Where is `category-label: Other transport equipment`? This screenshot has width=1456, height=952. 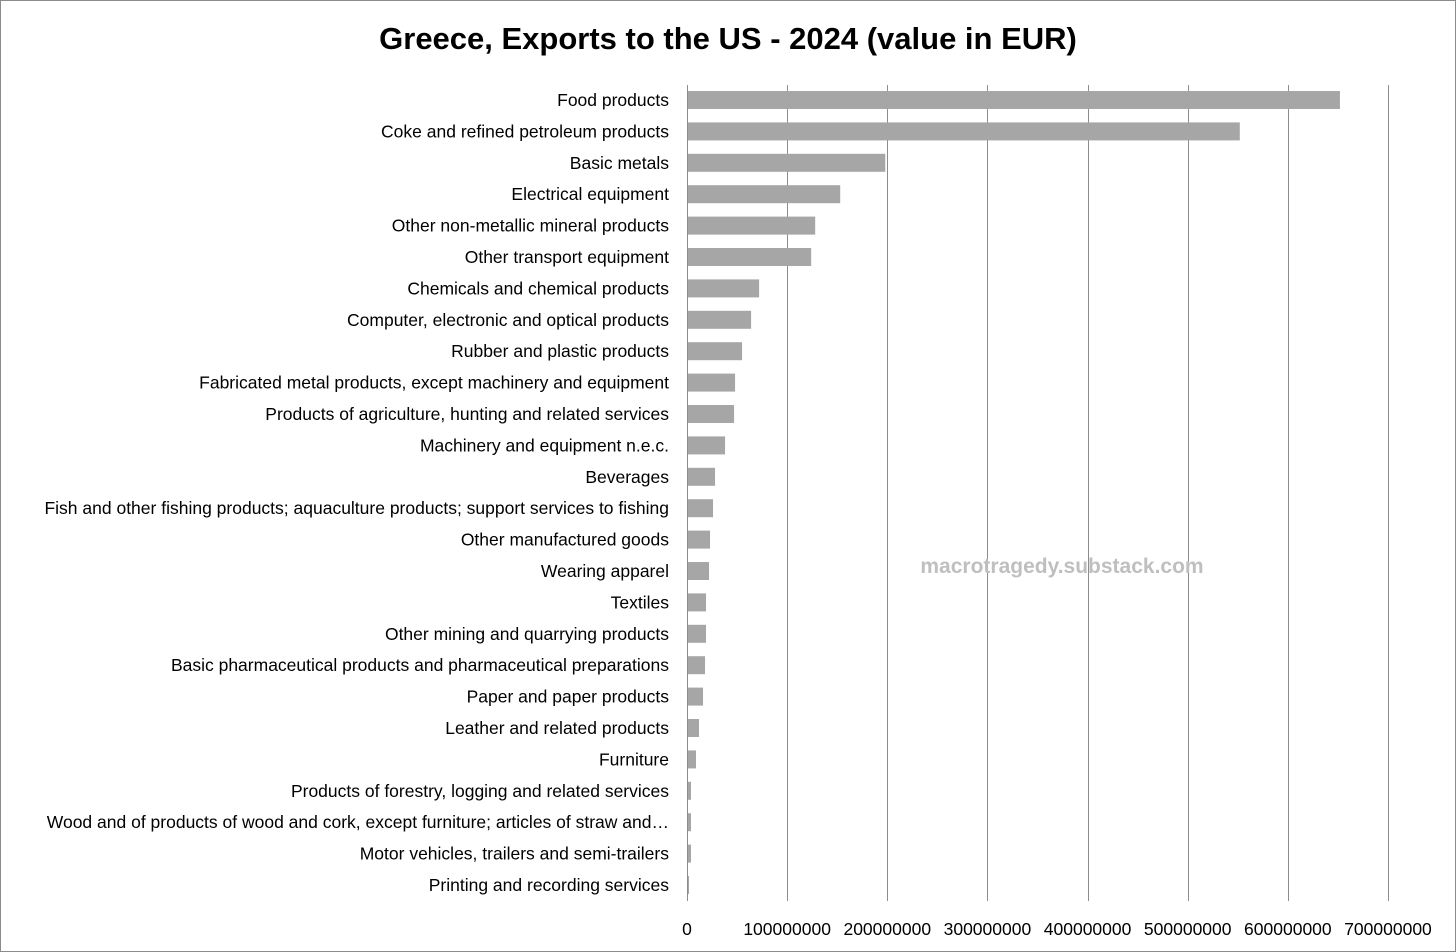
category-label: Other transport equipment is located at coordinates (567, 257).